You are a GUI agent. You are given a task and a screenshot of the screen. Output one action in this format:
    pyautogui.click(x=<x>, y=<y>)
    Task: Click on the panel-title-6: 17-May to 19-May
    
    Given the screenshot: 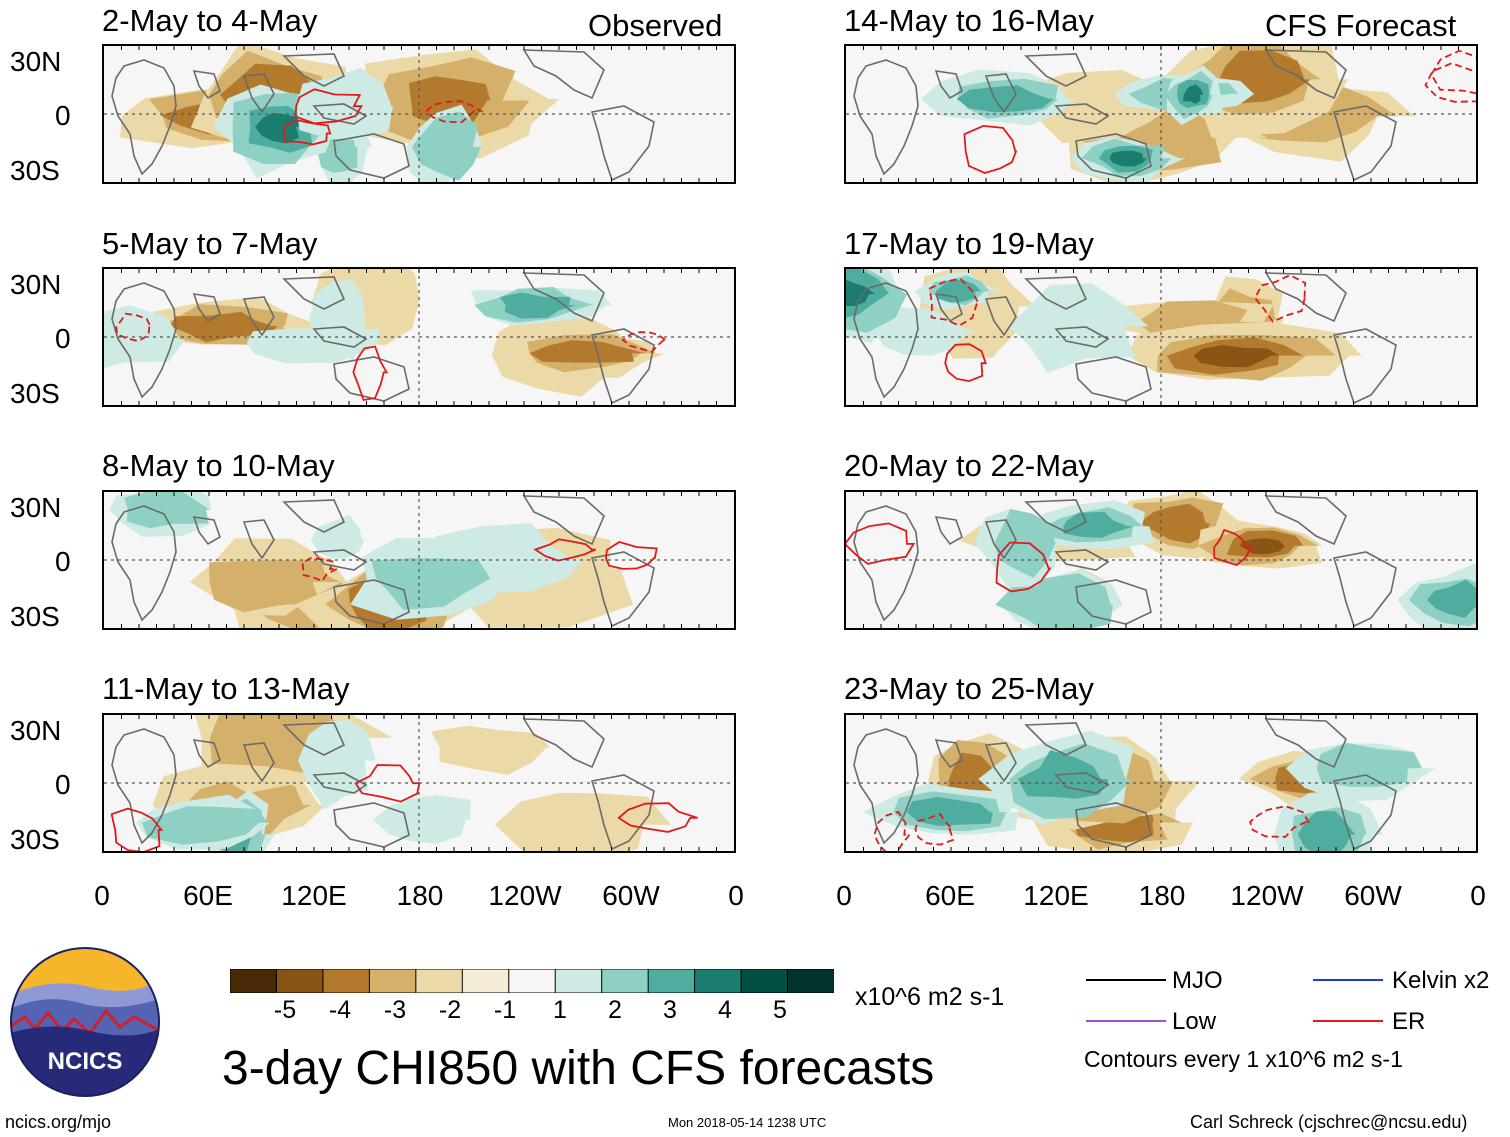 What is the action you would take?
    pyautogui.click(x=969, y=243)
    